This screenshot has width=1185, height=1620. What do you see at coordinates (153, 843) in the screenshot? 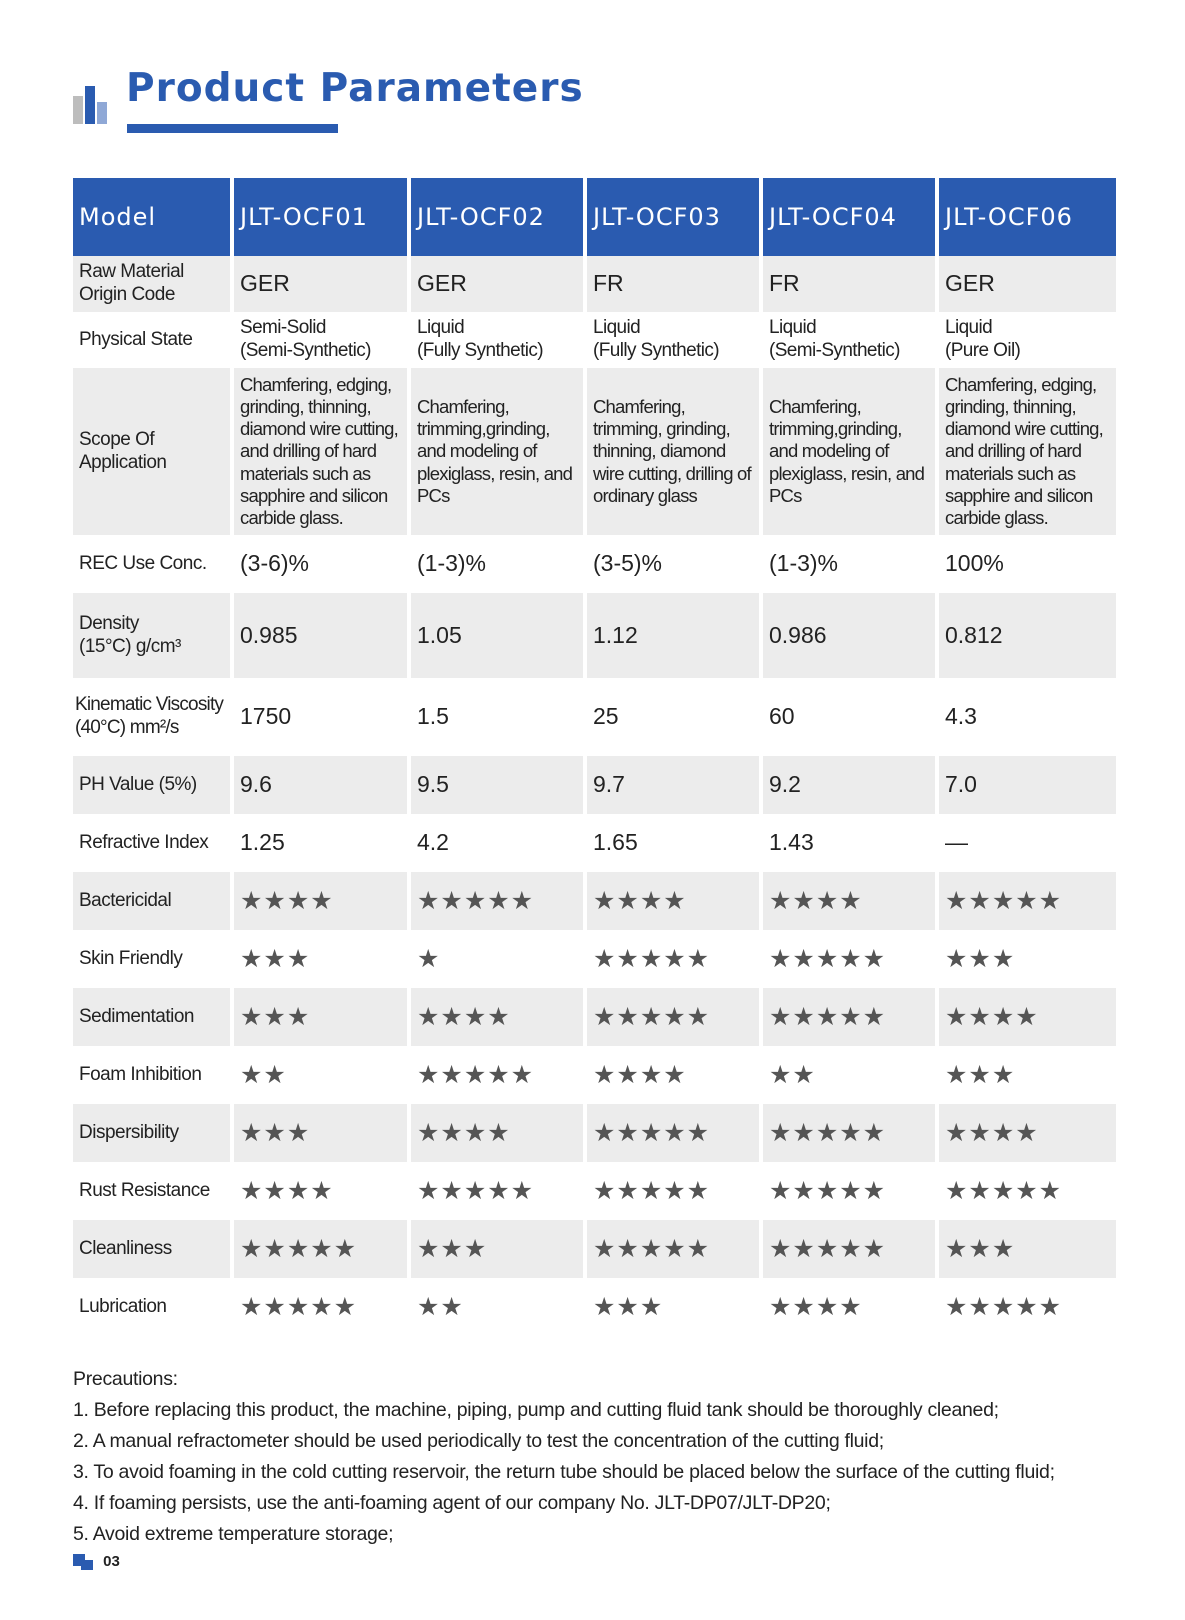
I see `row-label: Refractive Index` at bounding box center [153, 843].